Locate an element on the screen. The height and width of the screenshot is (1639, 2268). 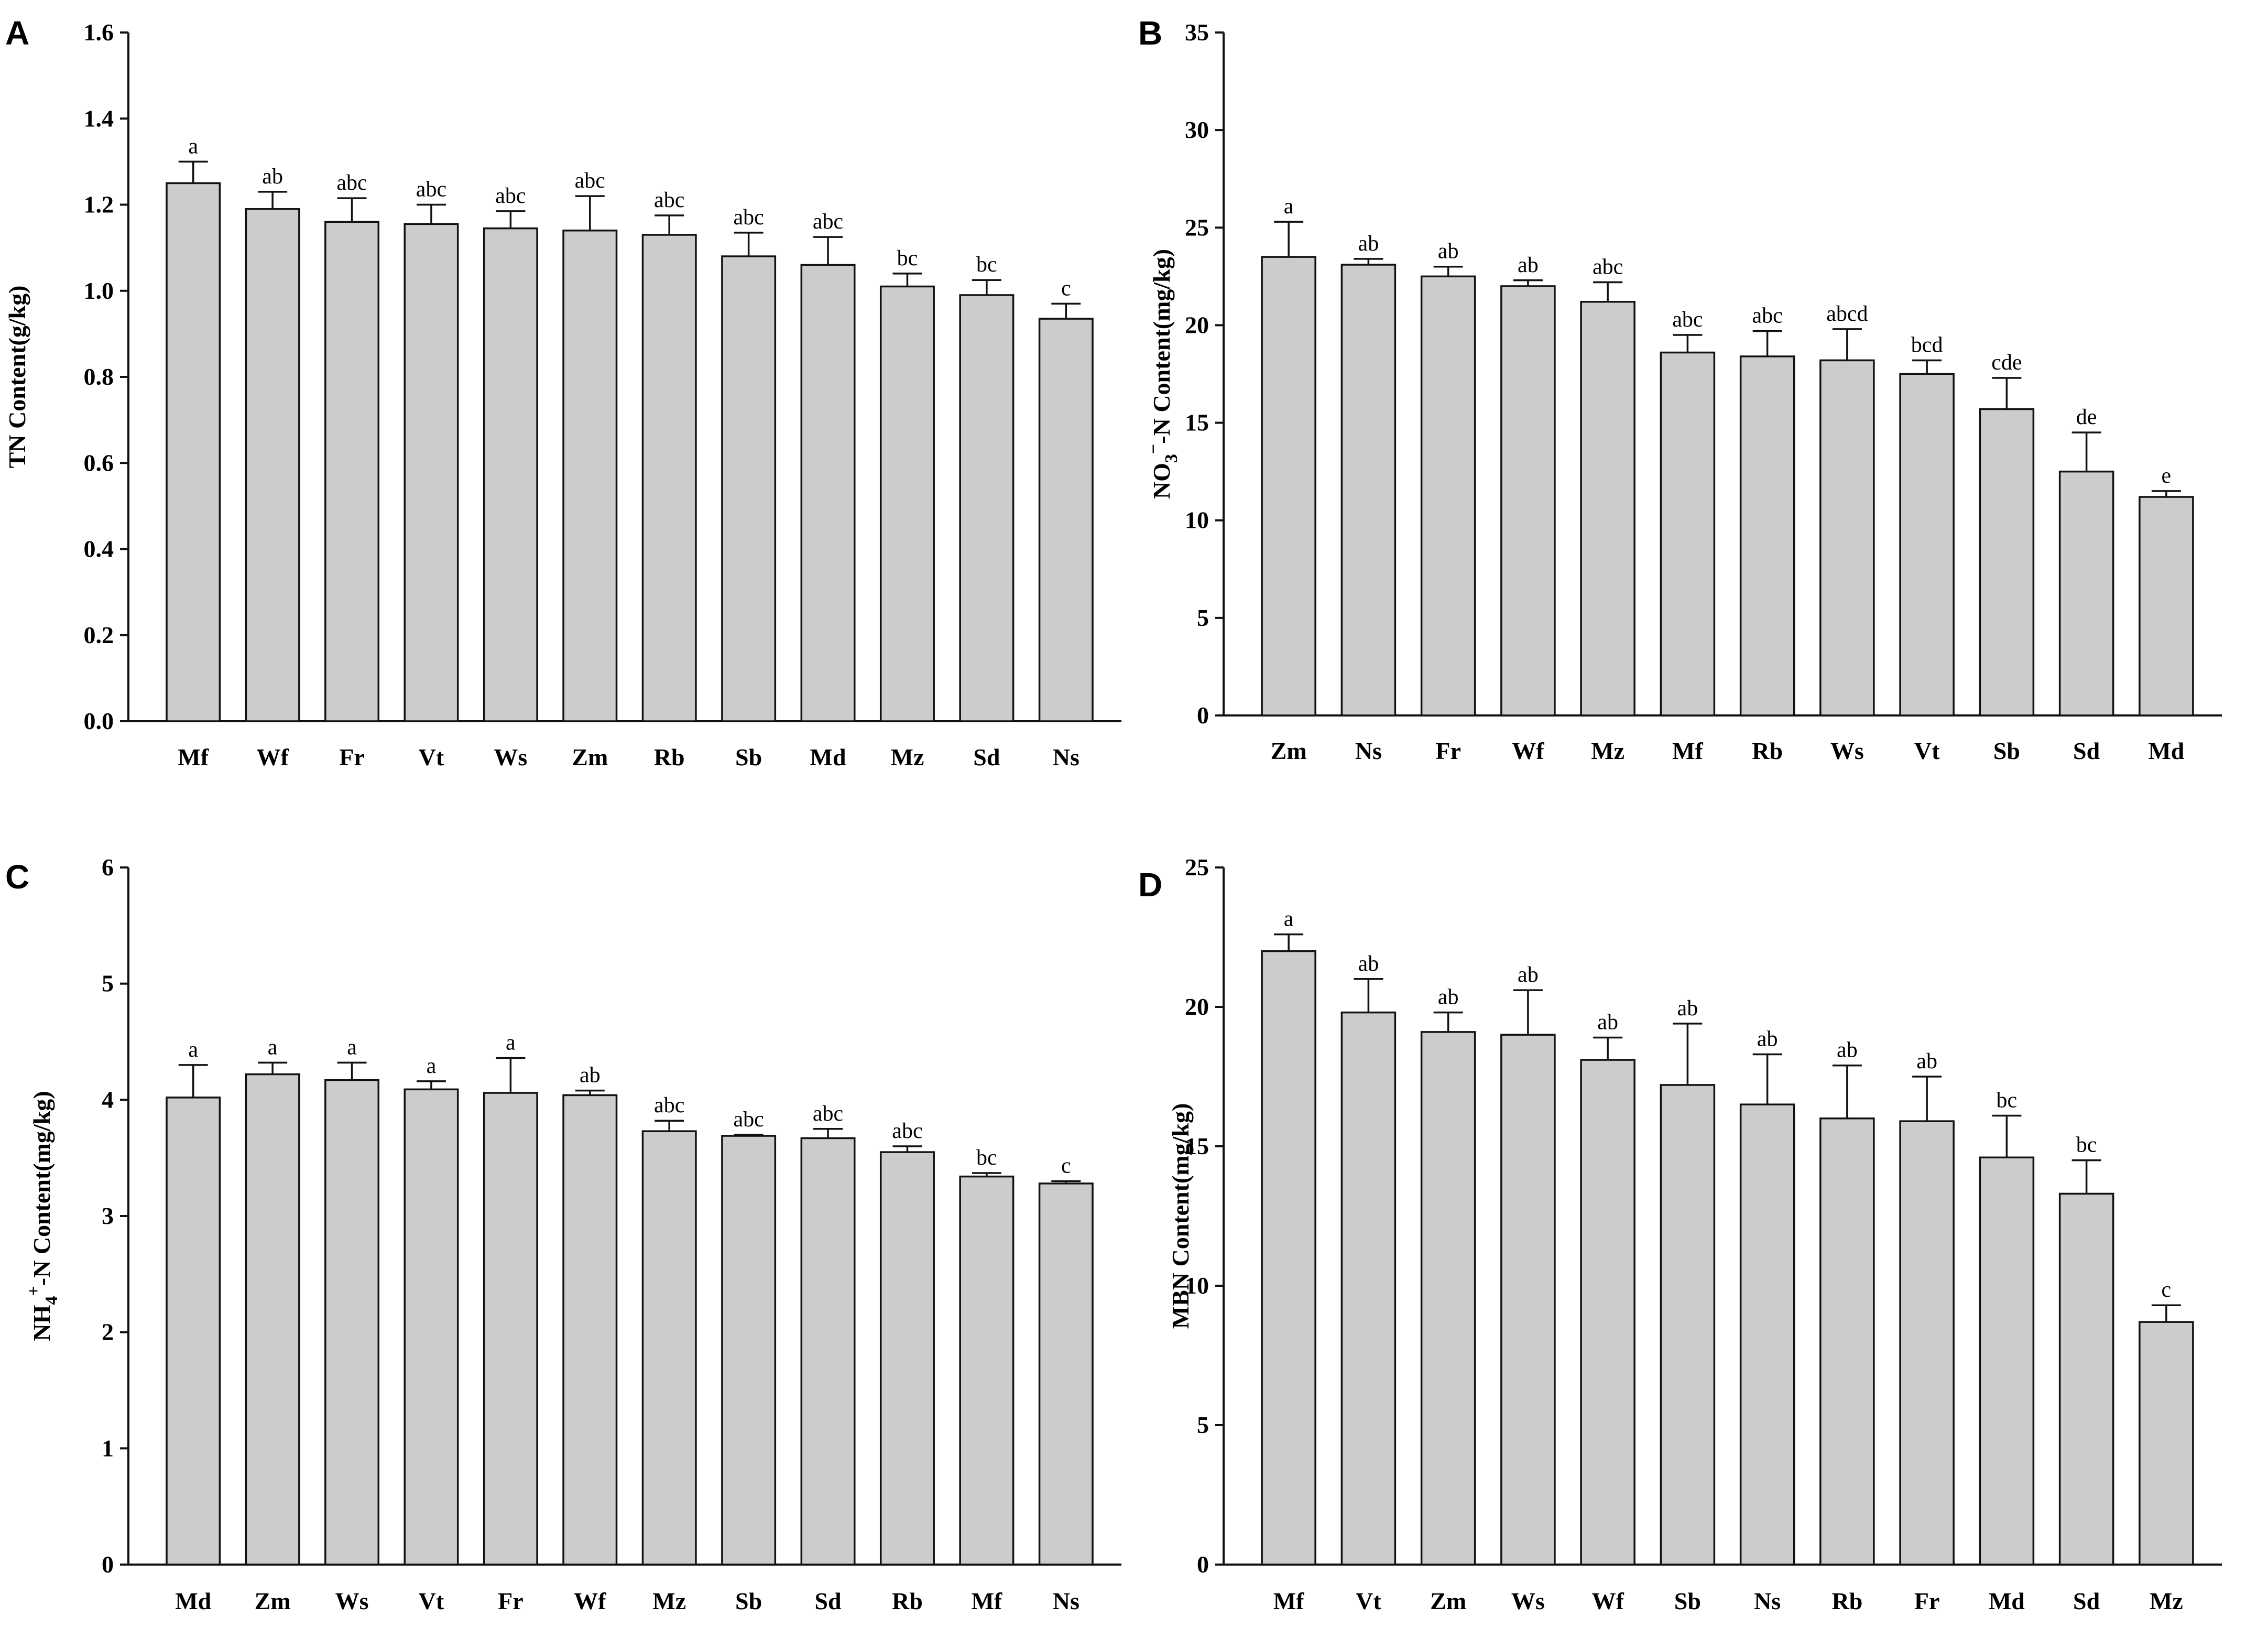
significance-label: de is located at coordinates (2086, 417).